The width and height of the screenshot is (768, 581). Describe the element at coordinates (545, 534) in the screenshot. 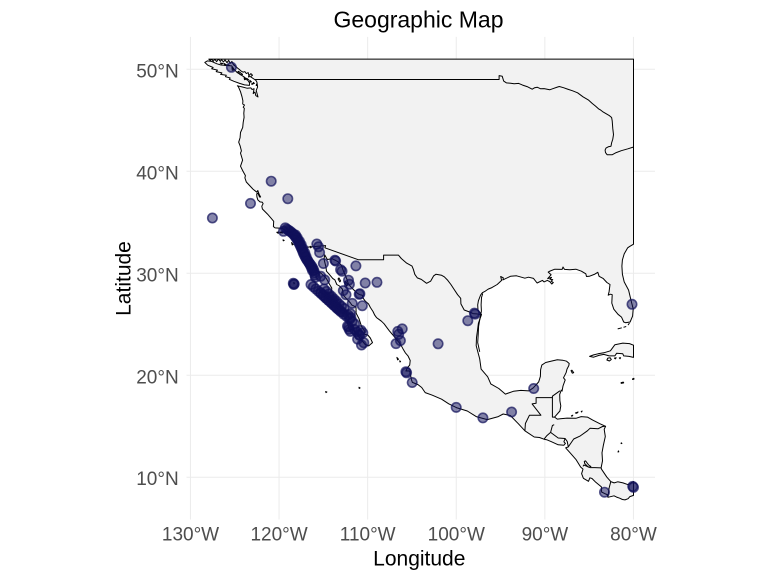

I see `svg-text: 90°W` at that location.